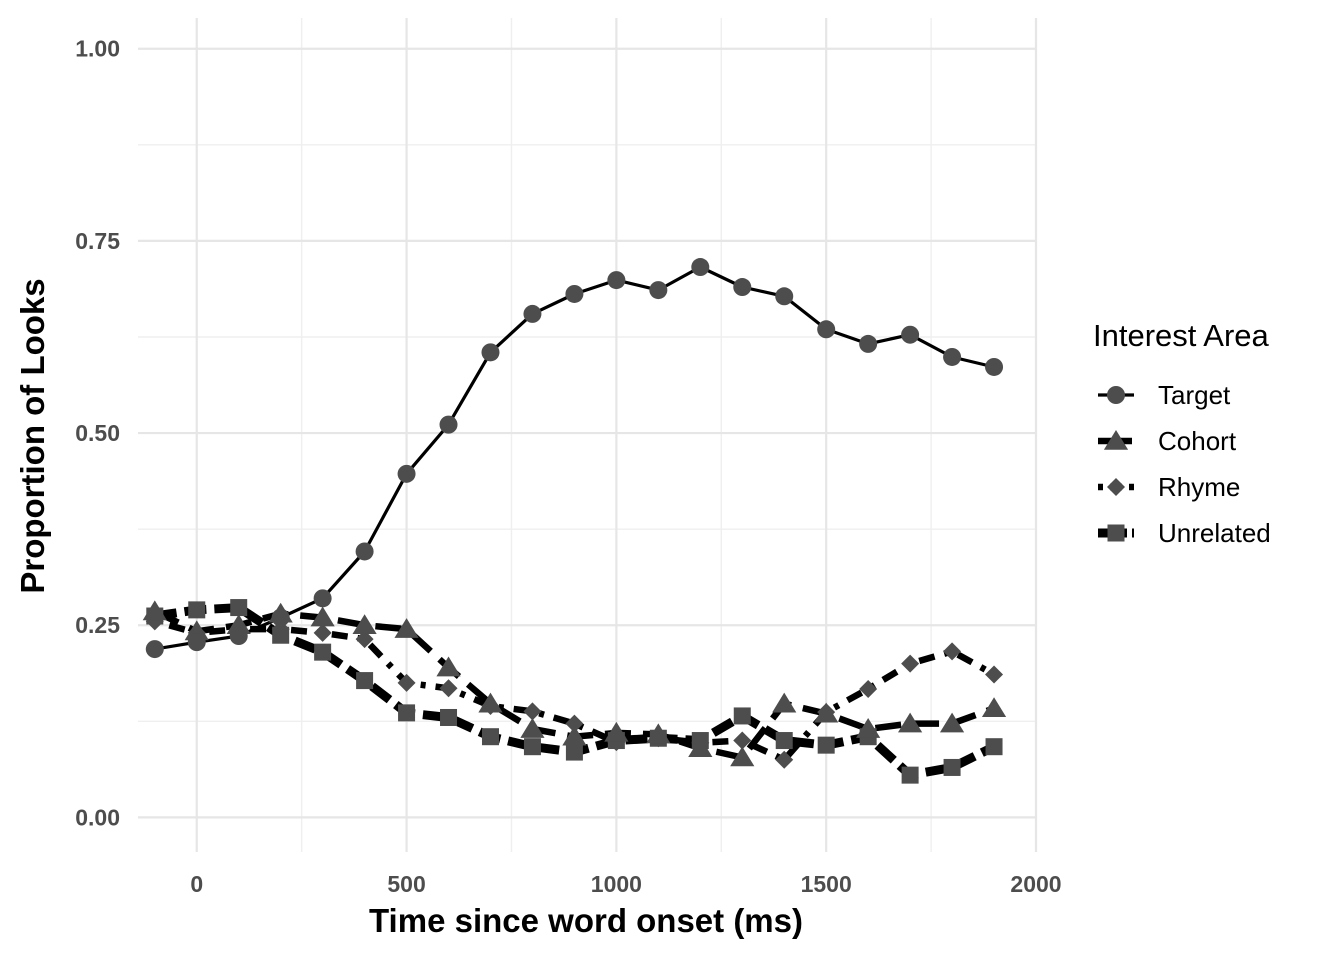  Describe the element at coordinates (97, 625) in the screenshot. I see `y-tick-label: 0.25` at that location.